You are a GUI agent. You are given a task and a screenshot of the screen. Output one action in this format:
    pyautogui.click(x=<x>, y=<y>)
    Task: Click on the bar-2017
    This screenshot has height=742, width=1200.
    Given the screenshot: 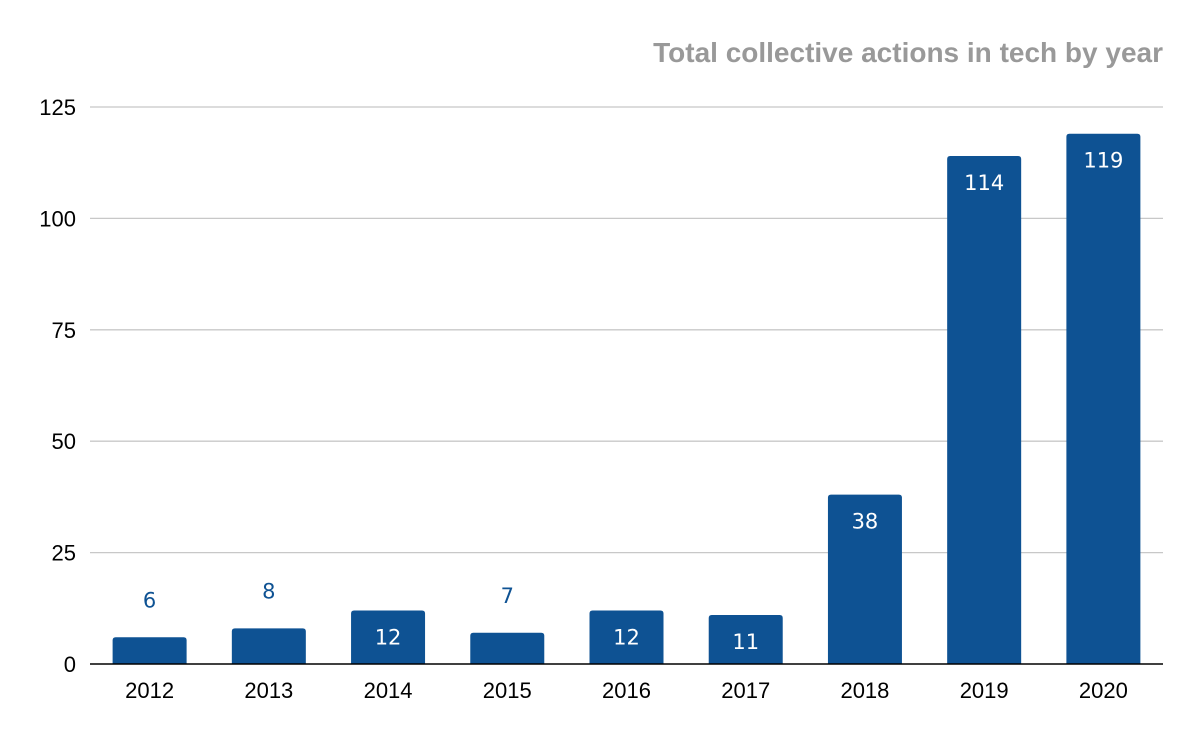 What is the action you would take?
    pyautogui.click(x=745, y=639)
    